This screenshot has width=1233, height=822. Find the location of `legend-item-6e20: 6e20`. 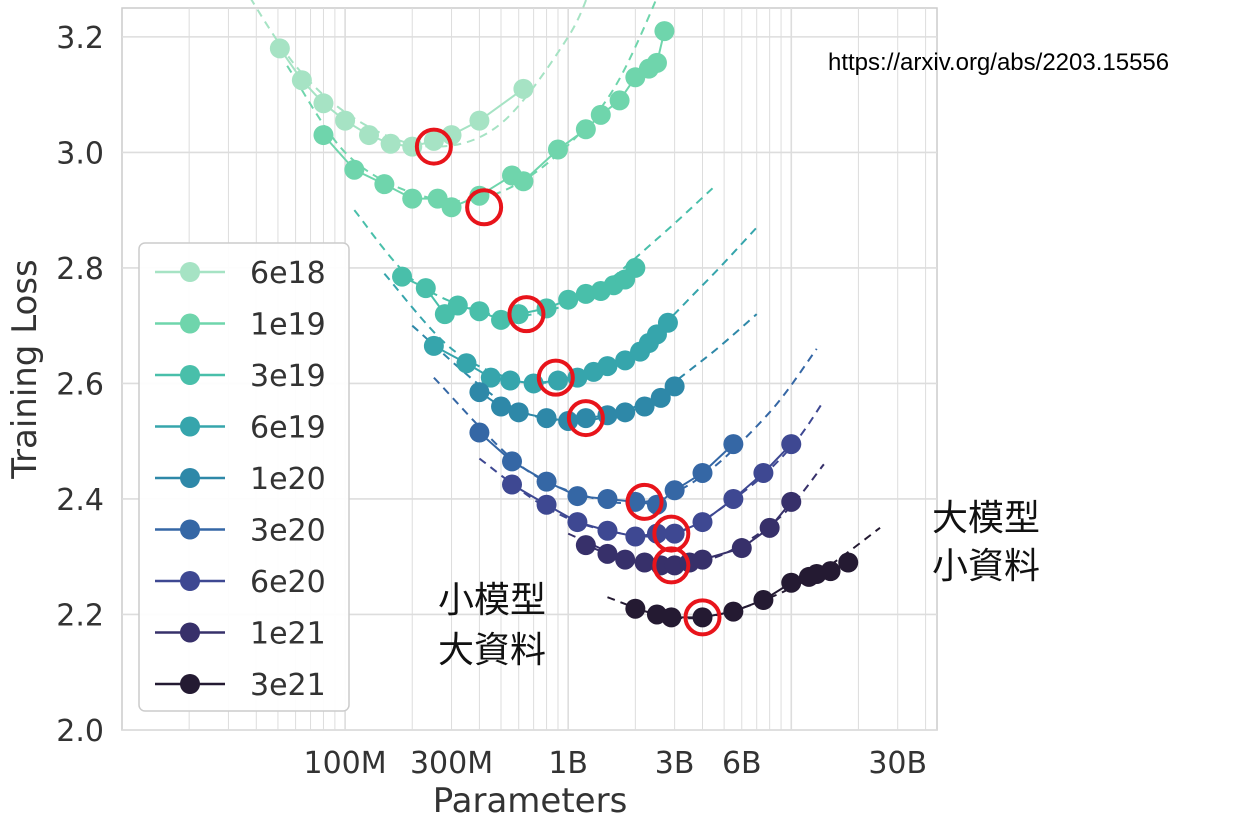

legend-item-6e20: 6e20 is located at coordinates (240, 582).